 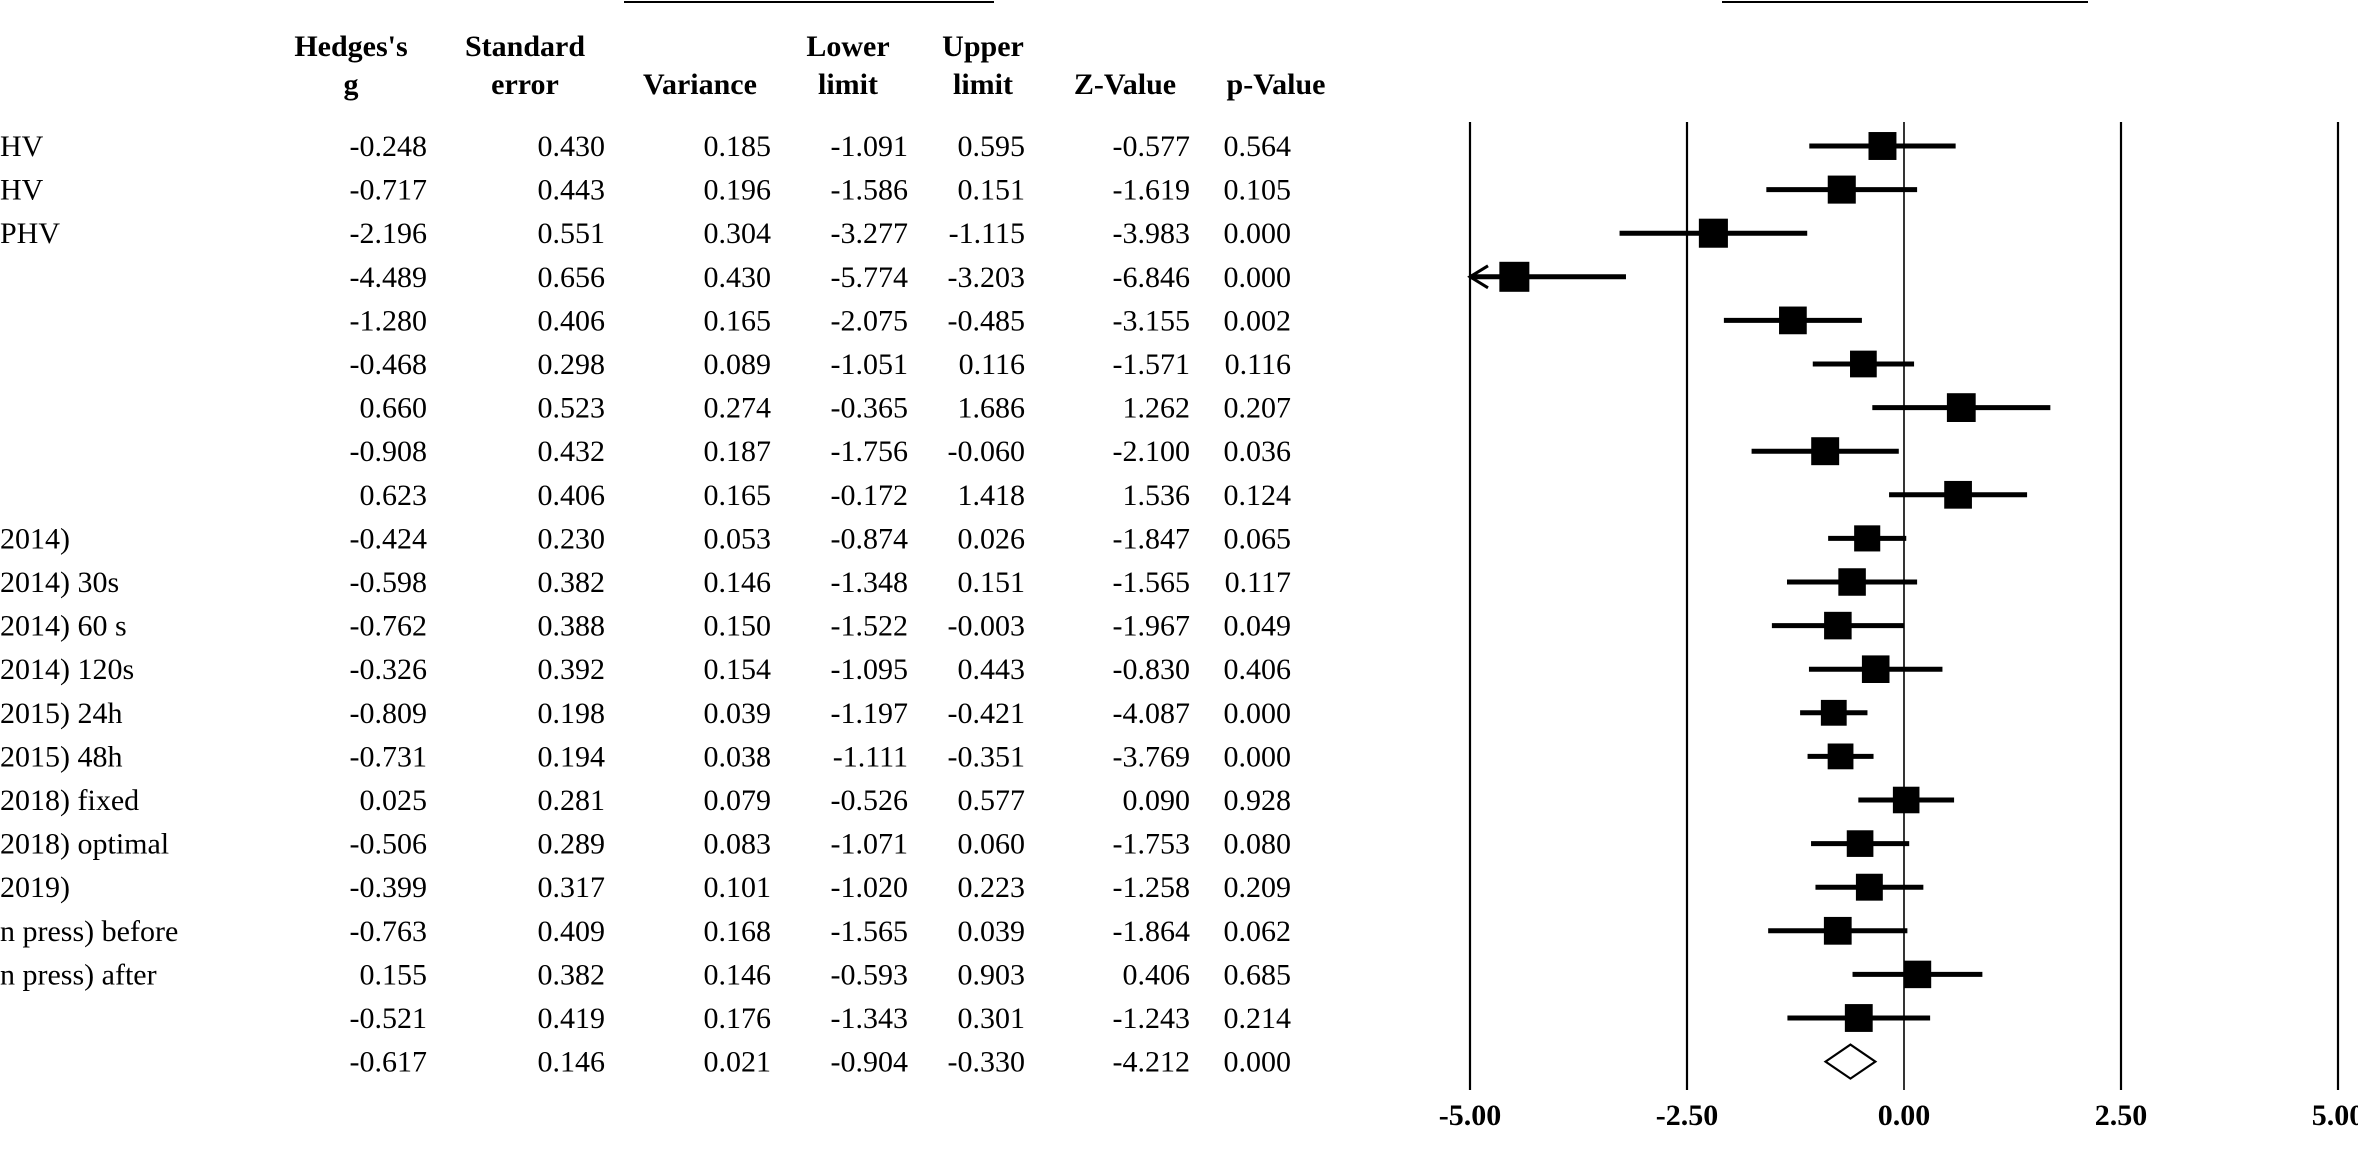 What do you see at coordinates (394, 495) in the screenshot?
I see `cell-g: 0.623` at bounding box center [394, 495].